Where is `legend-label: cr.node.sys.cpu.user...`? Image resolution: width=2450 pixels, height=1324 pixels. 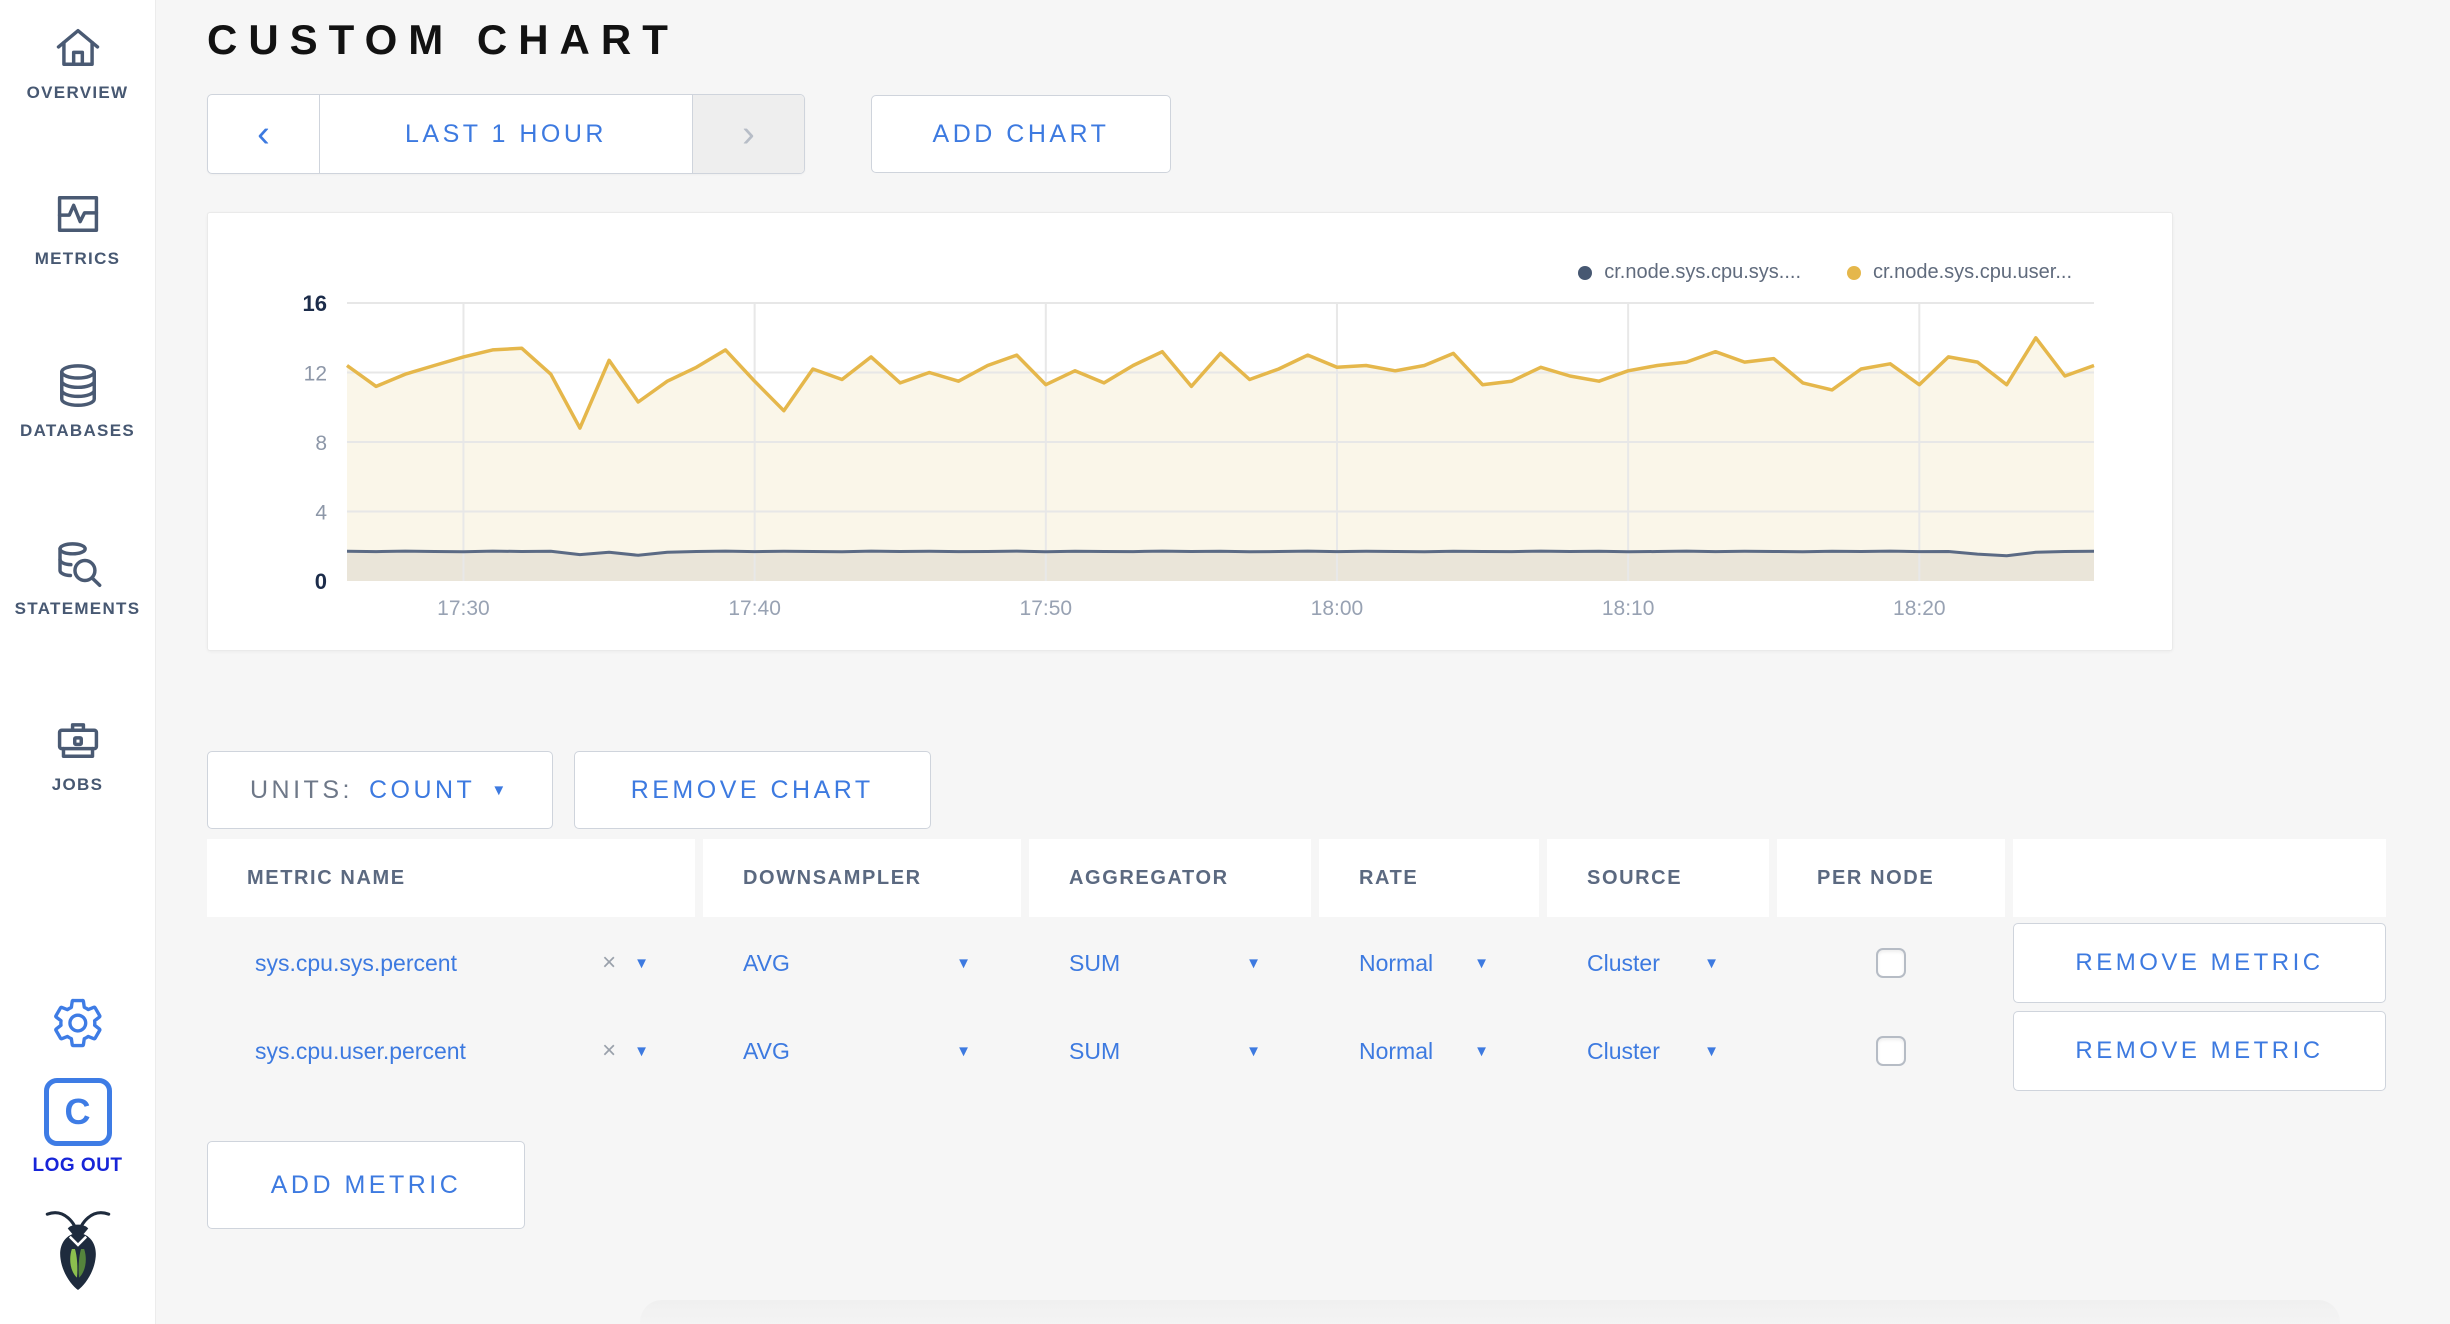
legend-label: cr.node.sys.cpu.user... is located at coordinates (1972, 272).